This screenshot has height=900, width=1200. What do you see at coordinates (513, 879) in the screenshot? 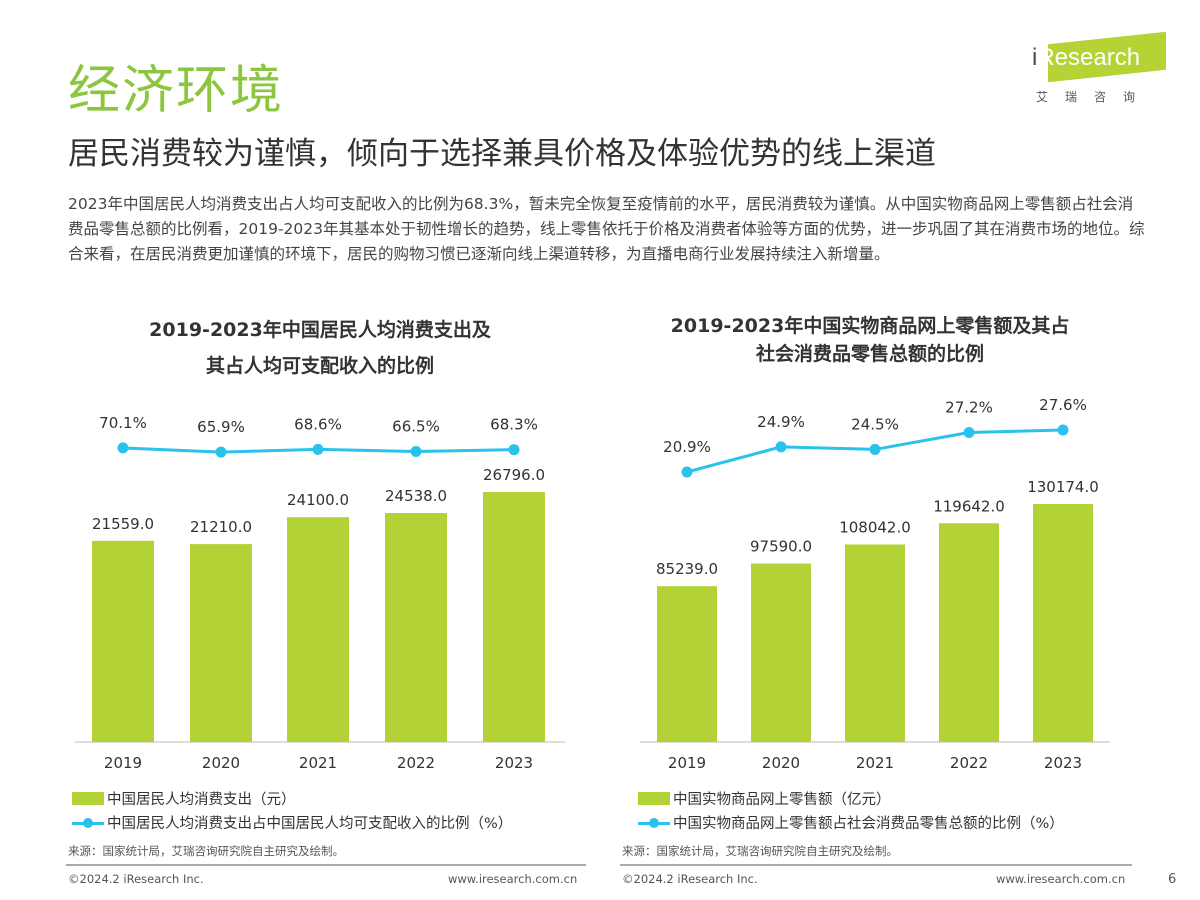
I see `website-url: www.iresearch.com.cn` at bounding box center [513, 879].